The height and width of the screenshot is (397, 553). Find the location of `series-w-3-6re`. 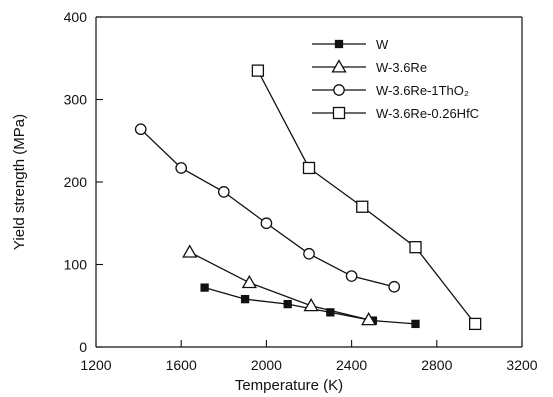

series-w-3-6re is located at coordinates (279, 285).